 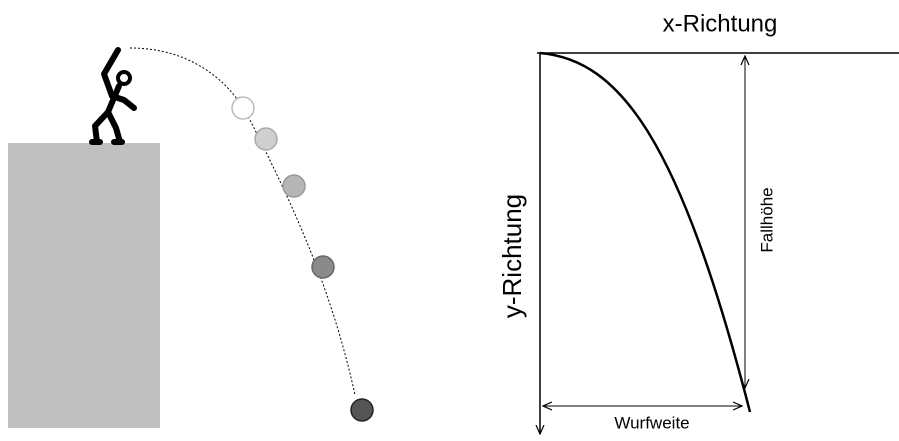 I want to click on cliff, so click(x=84, y=285).